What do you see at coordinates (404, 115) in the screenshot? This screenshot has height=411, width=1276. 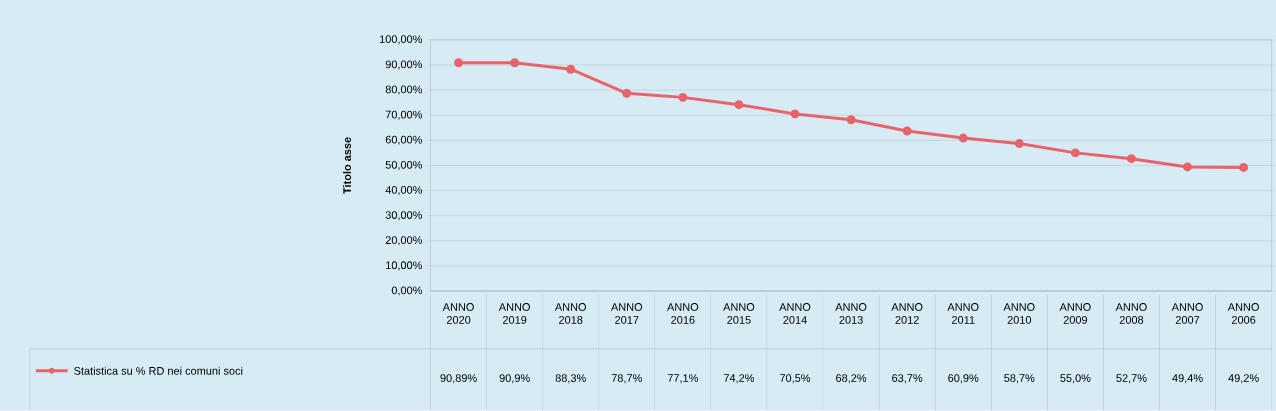 I see `y-tick-label: 70,00%` at bounding box center [404, 115].